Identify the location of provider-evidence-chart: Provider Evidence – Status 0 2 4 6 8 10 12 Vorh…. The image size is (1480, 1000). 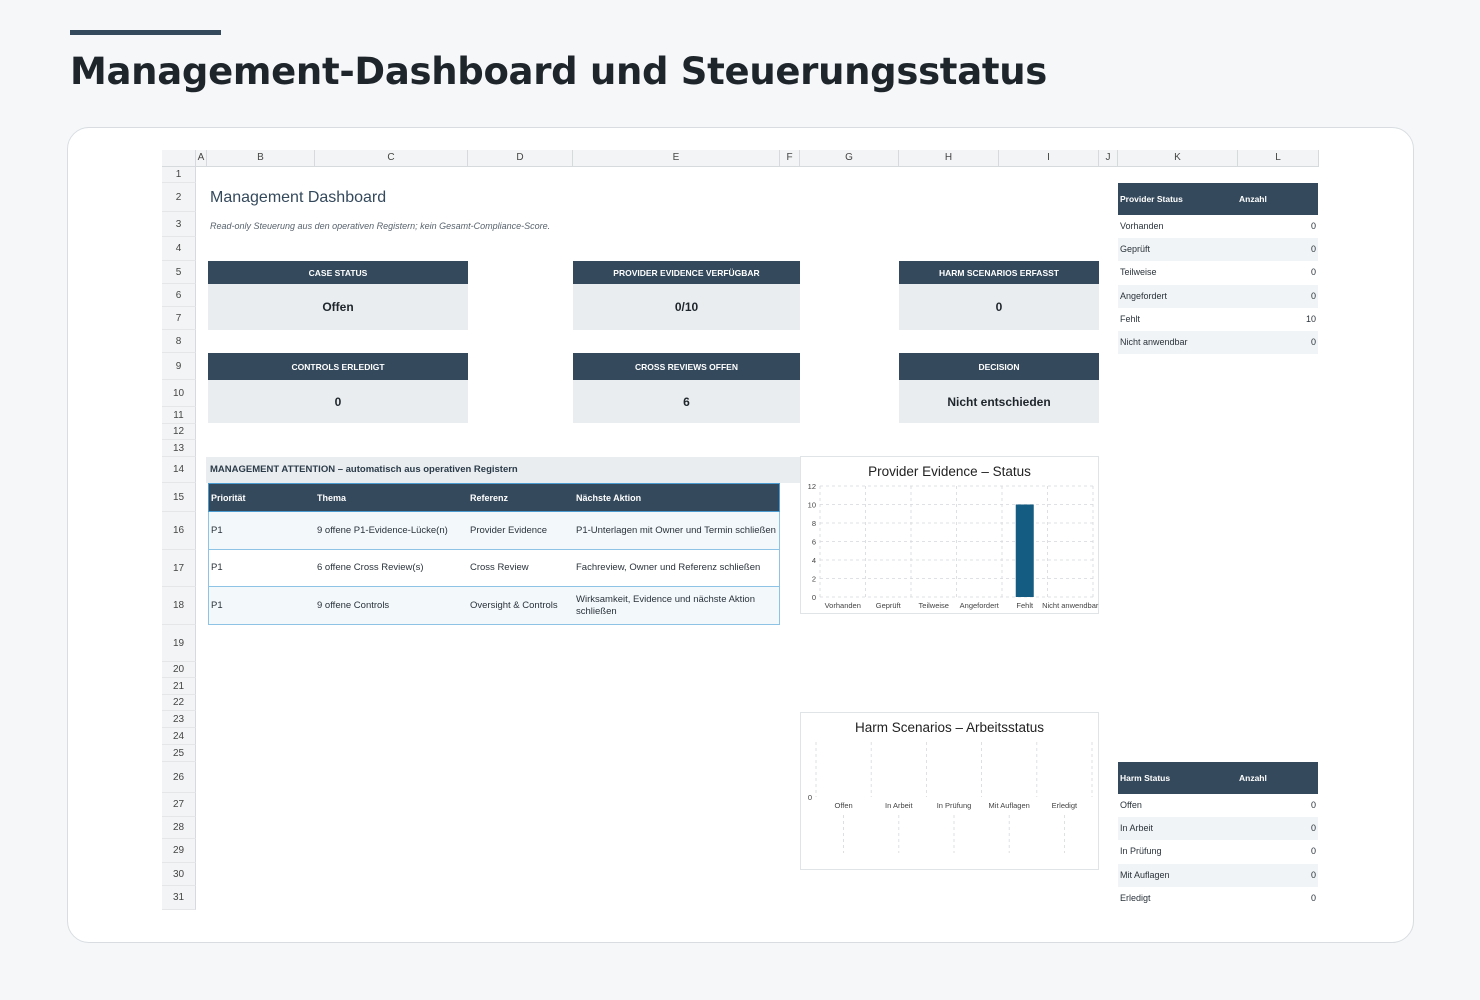
(949, 535).